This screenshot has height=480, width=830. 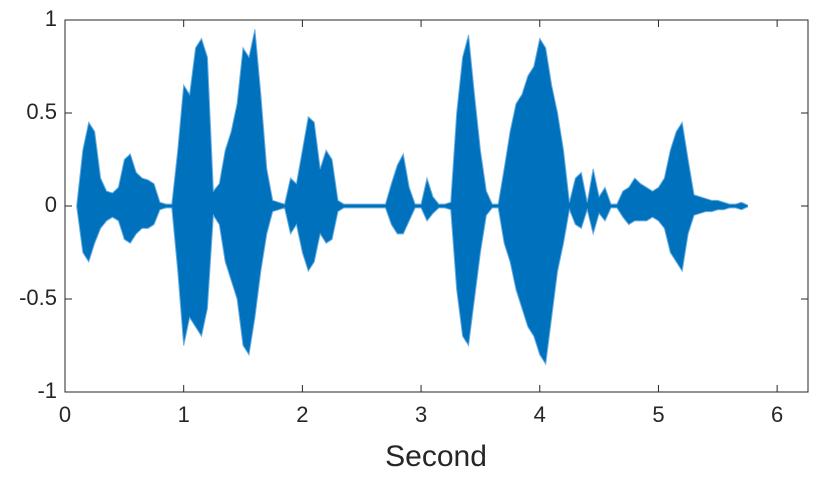 What do you see at coordinates (47, 390) in the screenshot?
I see `y-tick-label: -1` at bounding box center [47, 390].